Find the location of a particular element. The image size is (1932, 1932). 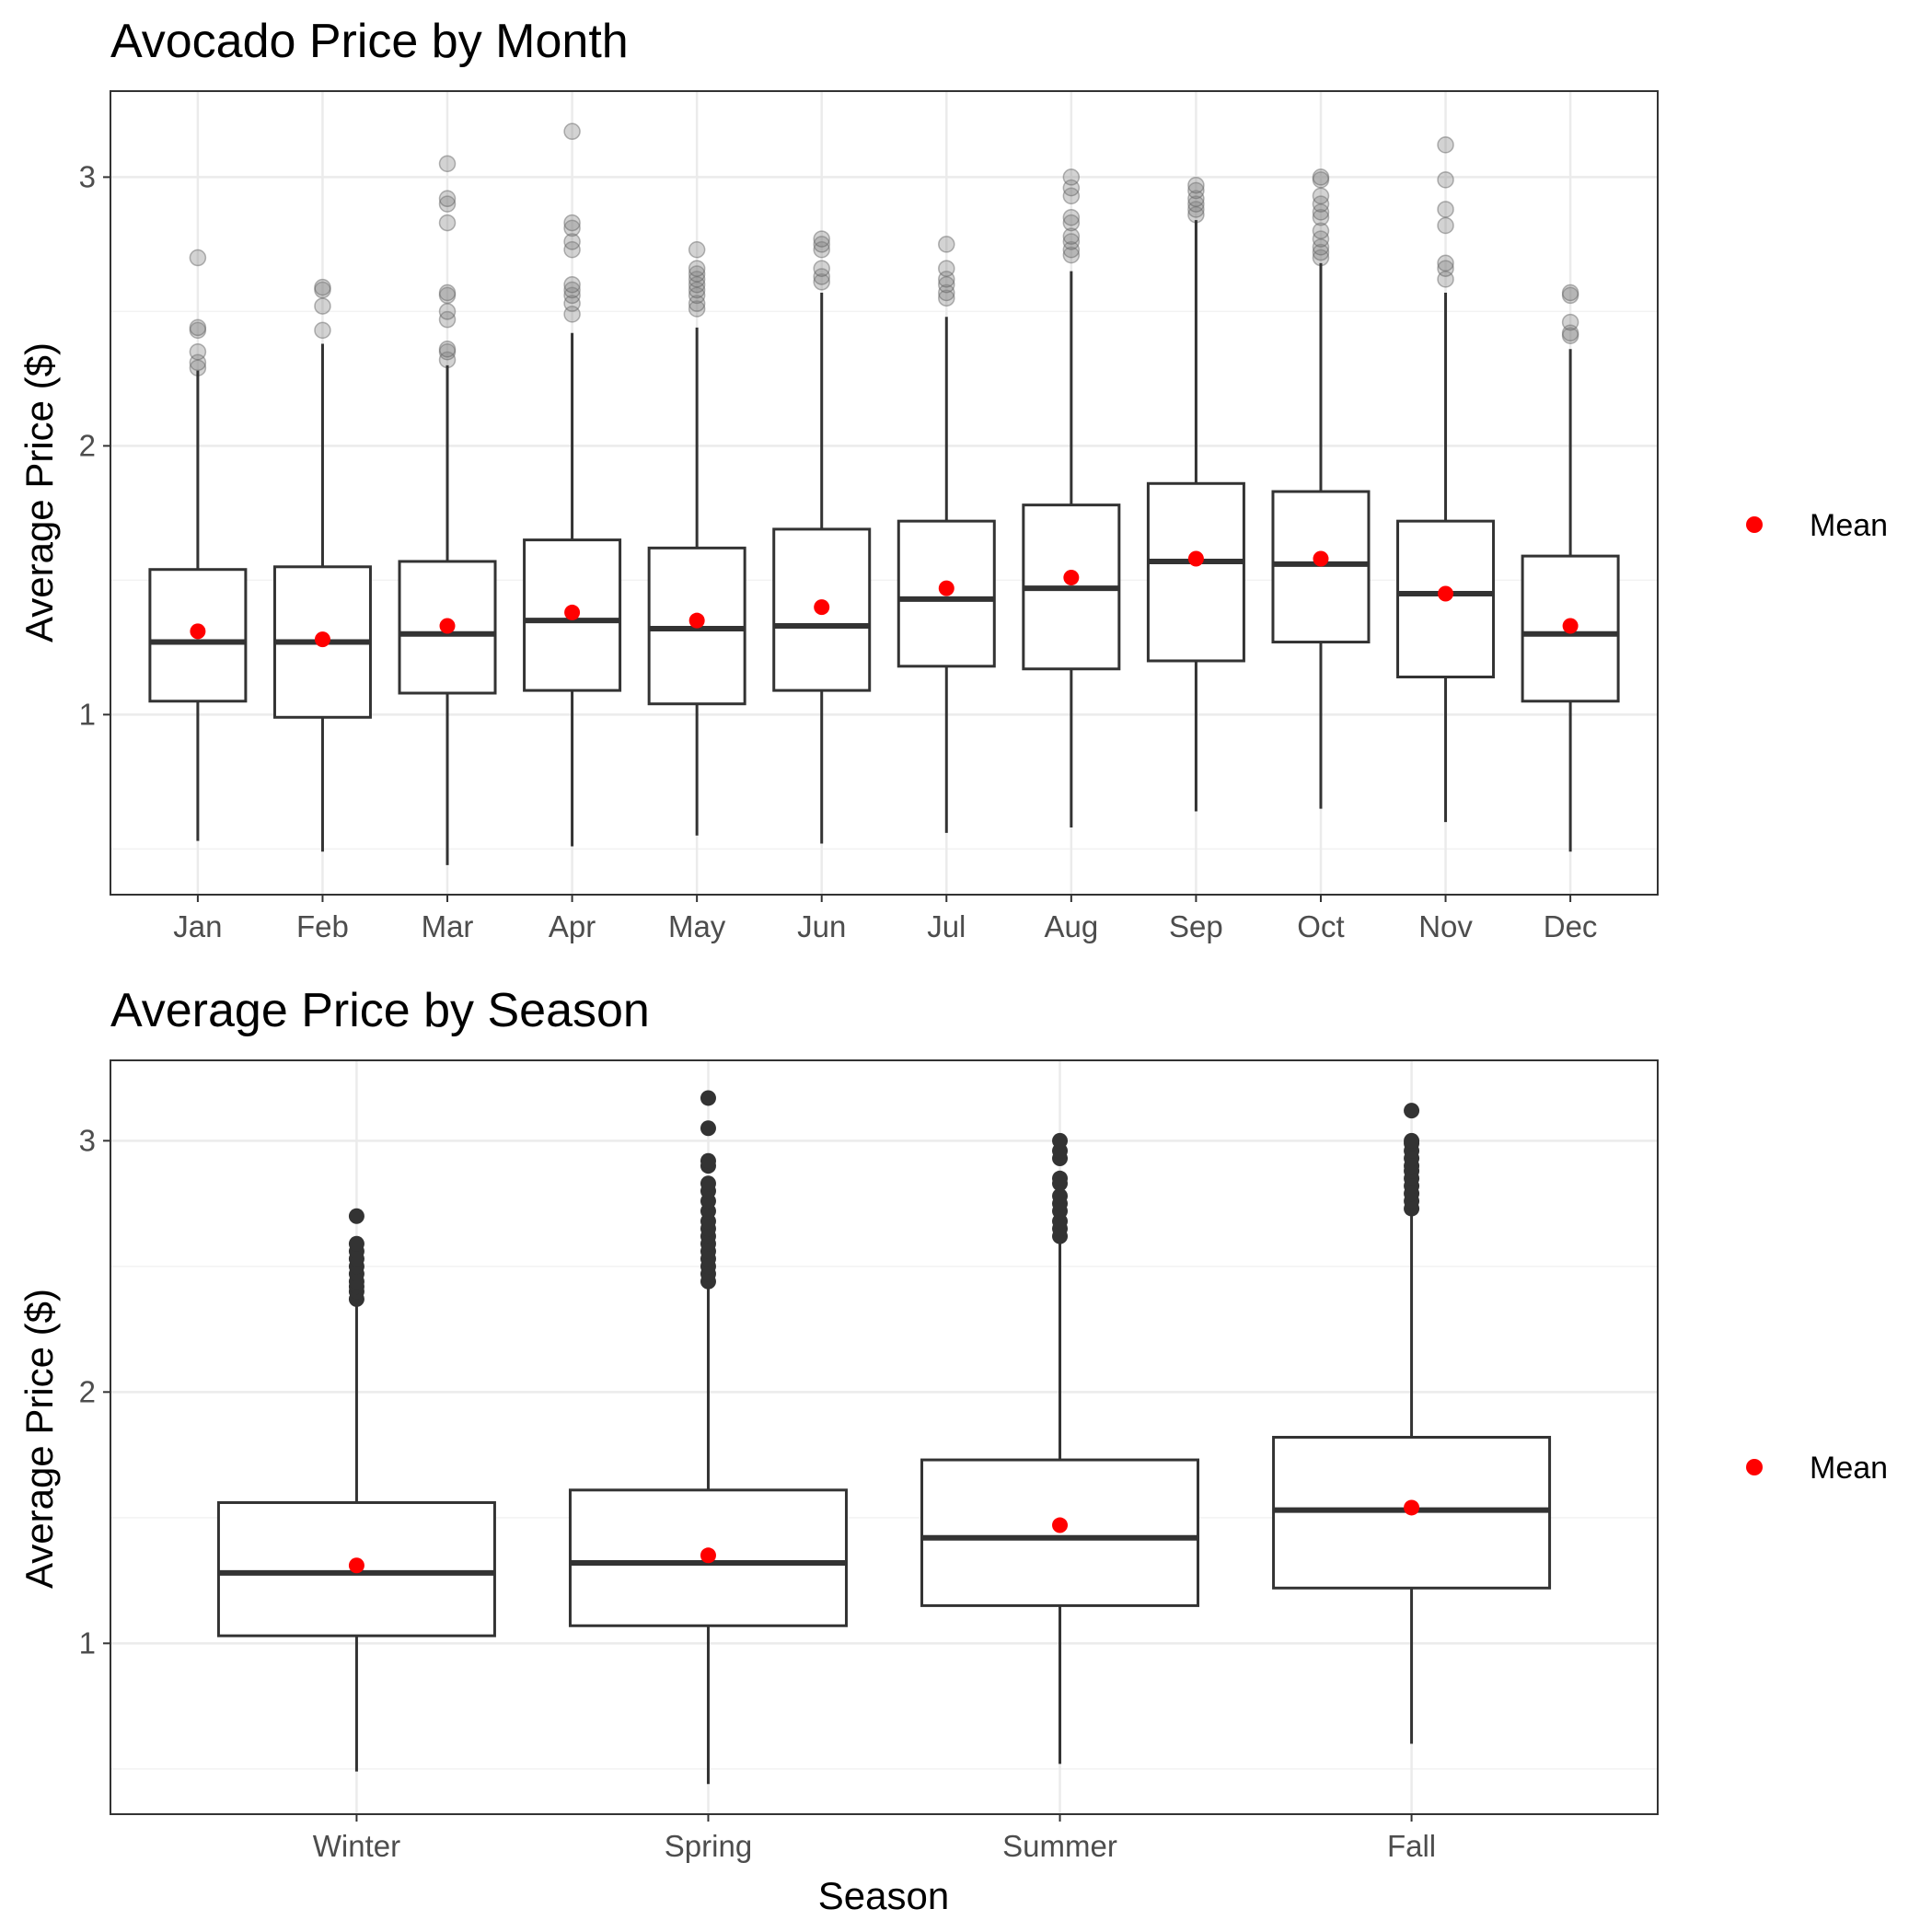

month-box-jan is located at coordinates (198, 545).